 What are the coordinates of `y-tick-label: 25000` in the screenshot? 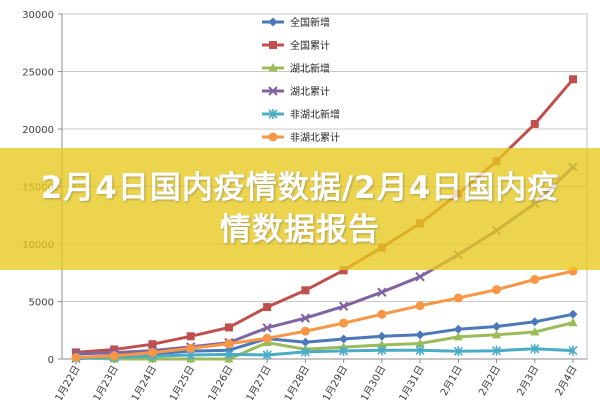 It's located at (38, 73).